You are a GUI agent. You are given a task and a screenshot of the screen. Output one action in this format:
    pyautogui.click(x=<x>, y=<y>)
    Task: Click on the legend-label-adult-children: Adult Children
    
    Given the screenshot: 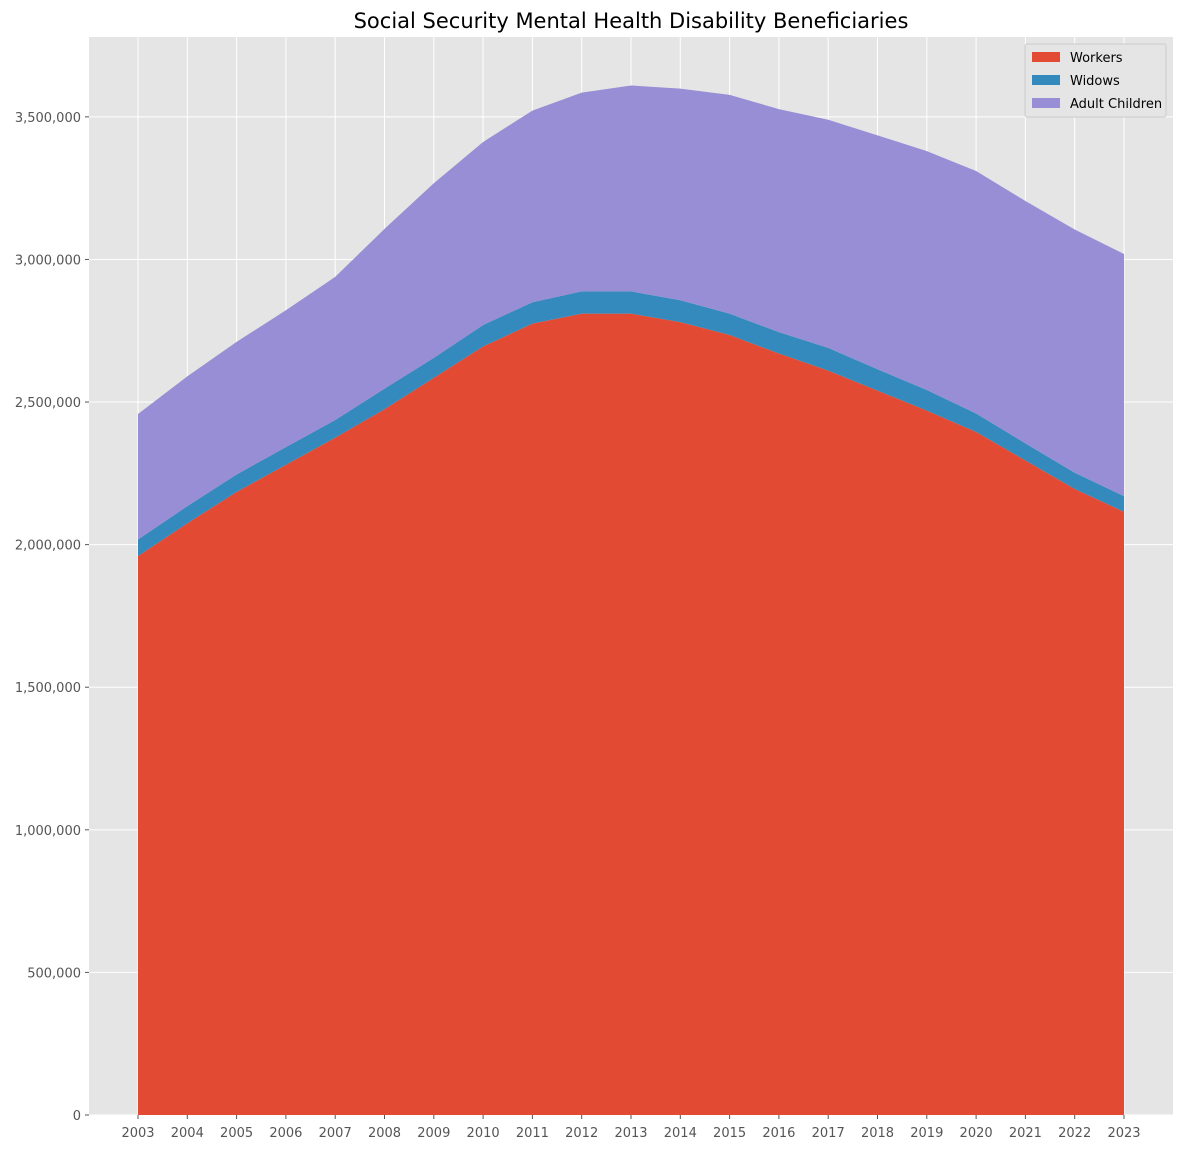 What is the action you would take?
    pyautogui.click(x=1116, y=104)
    